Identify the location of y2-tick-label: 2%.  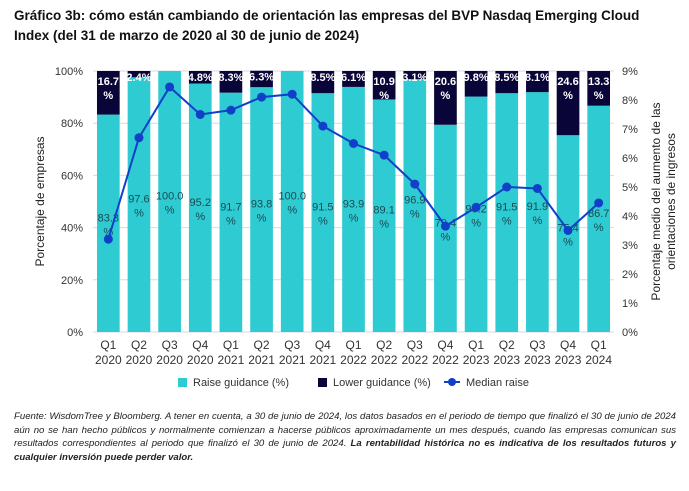
(630, 275).